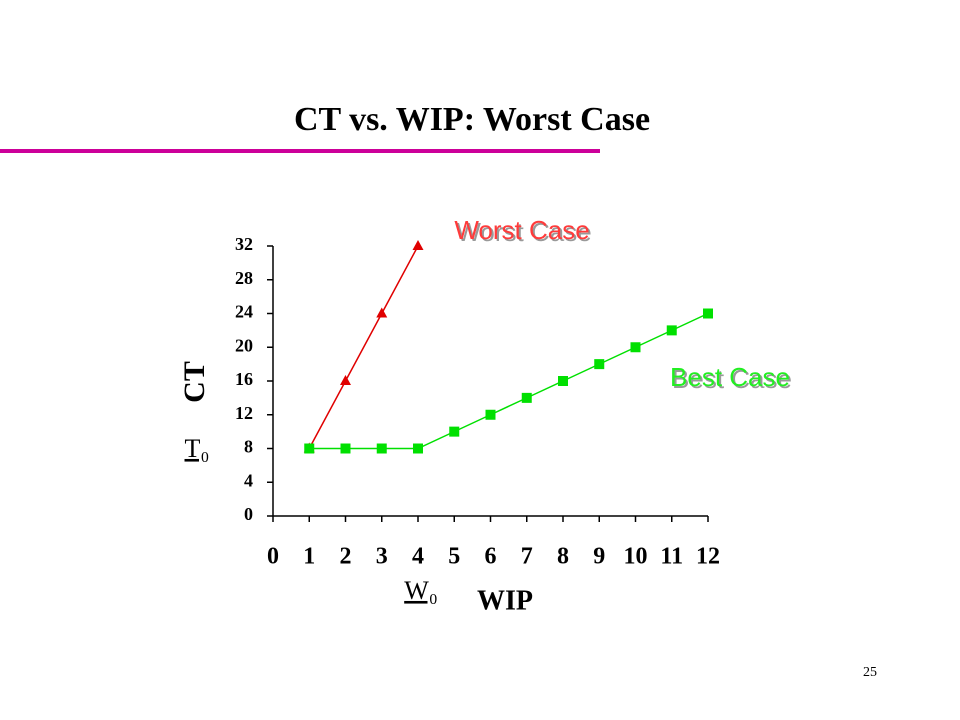  What do you see at coordinates (527, 557) in the screenshot?
I see `x-tick-label: 7` at bounding box center [527, 557].